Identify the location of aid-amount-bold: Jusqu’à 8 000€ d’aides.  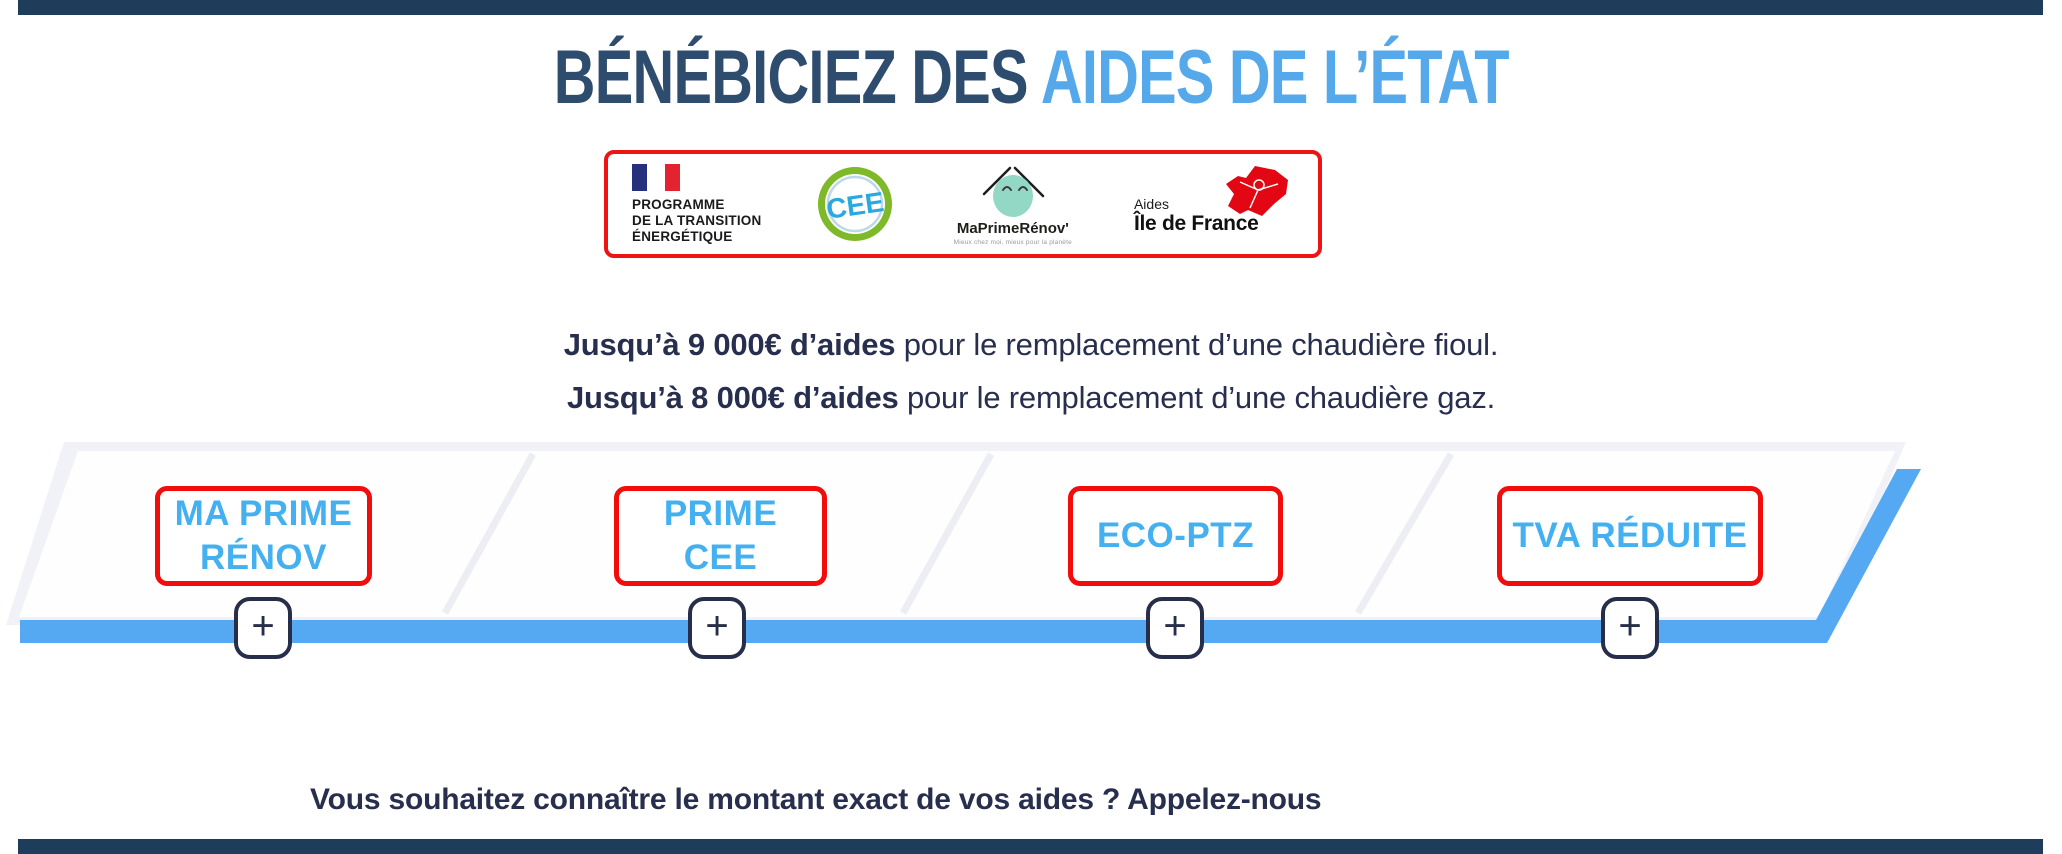
(732, 397).